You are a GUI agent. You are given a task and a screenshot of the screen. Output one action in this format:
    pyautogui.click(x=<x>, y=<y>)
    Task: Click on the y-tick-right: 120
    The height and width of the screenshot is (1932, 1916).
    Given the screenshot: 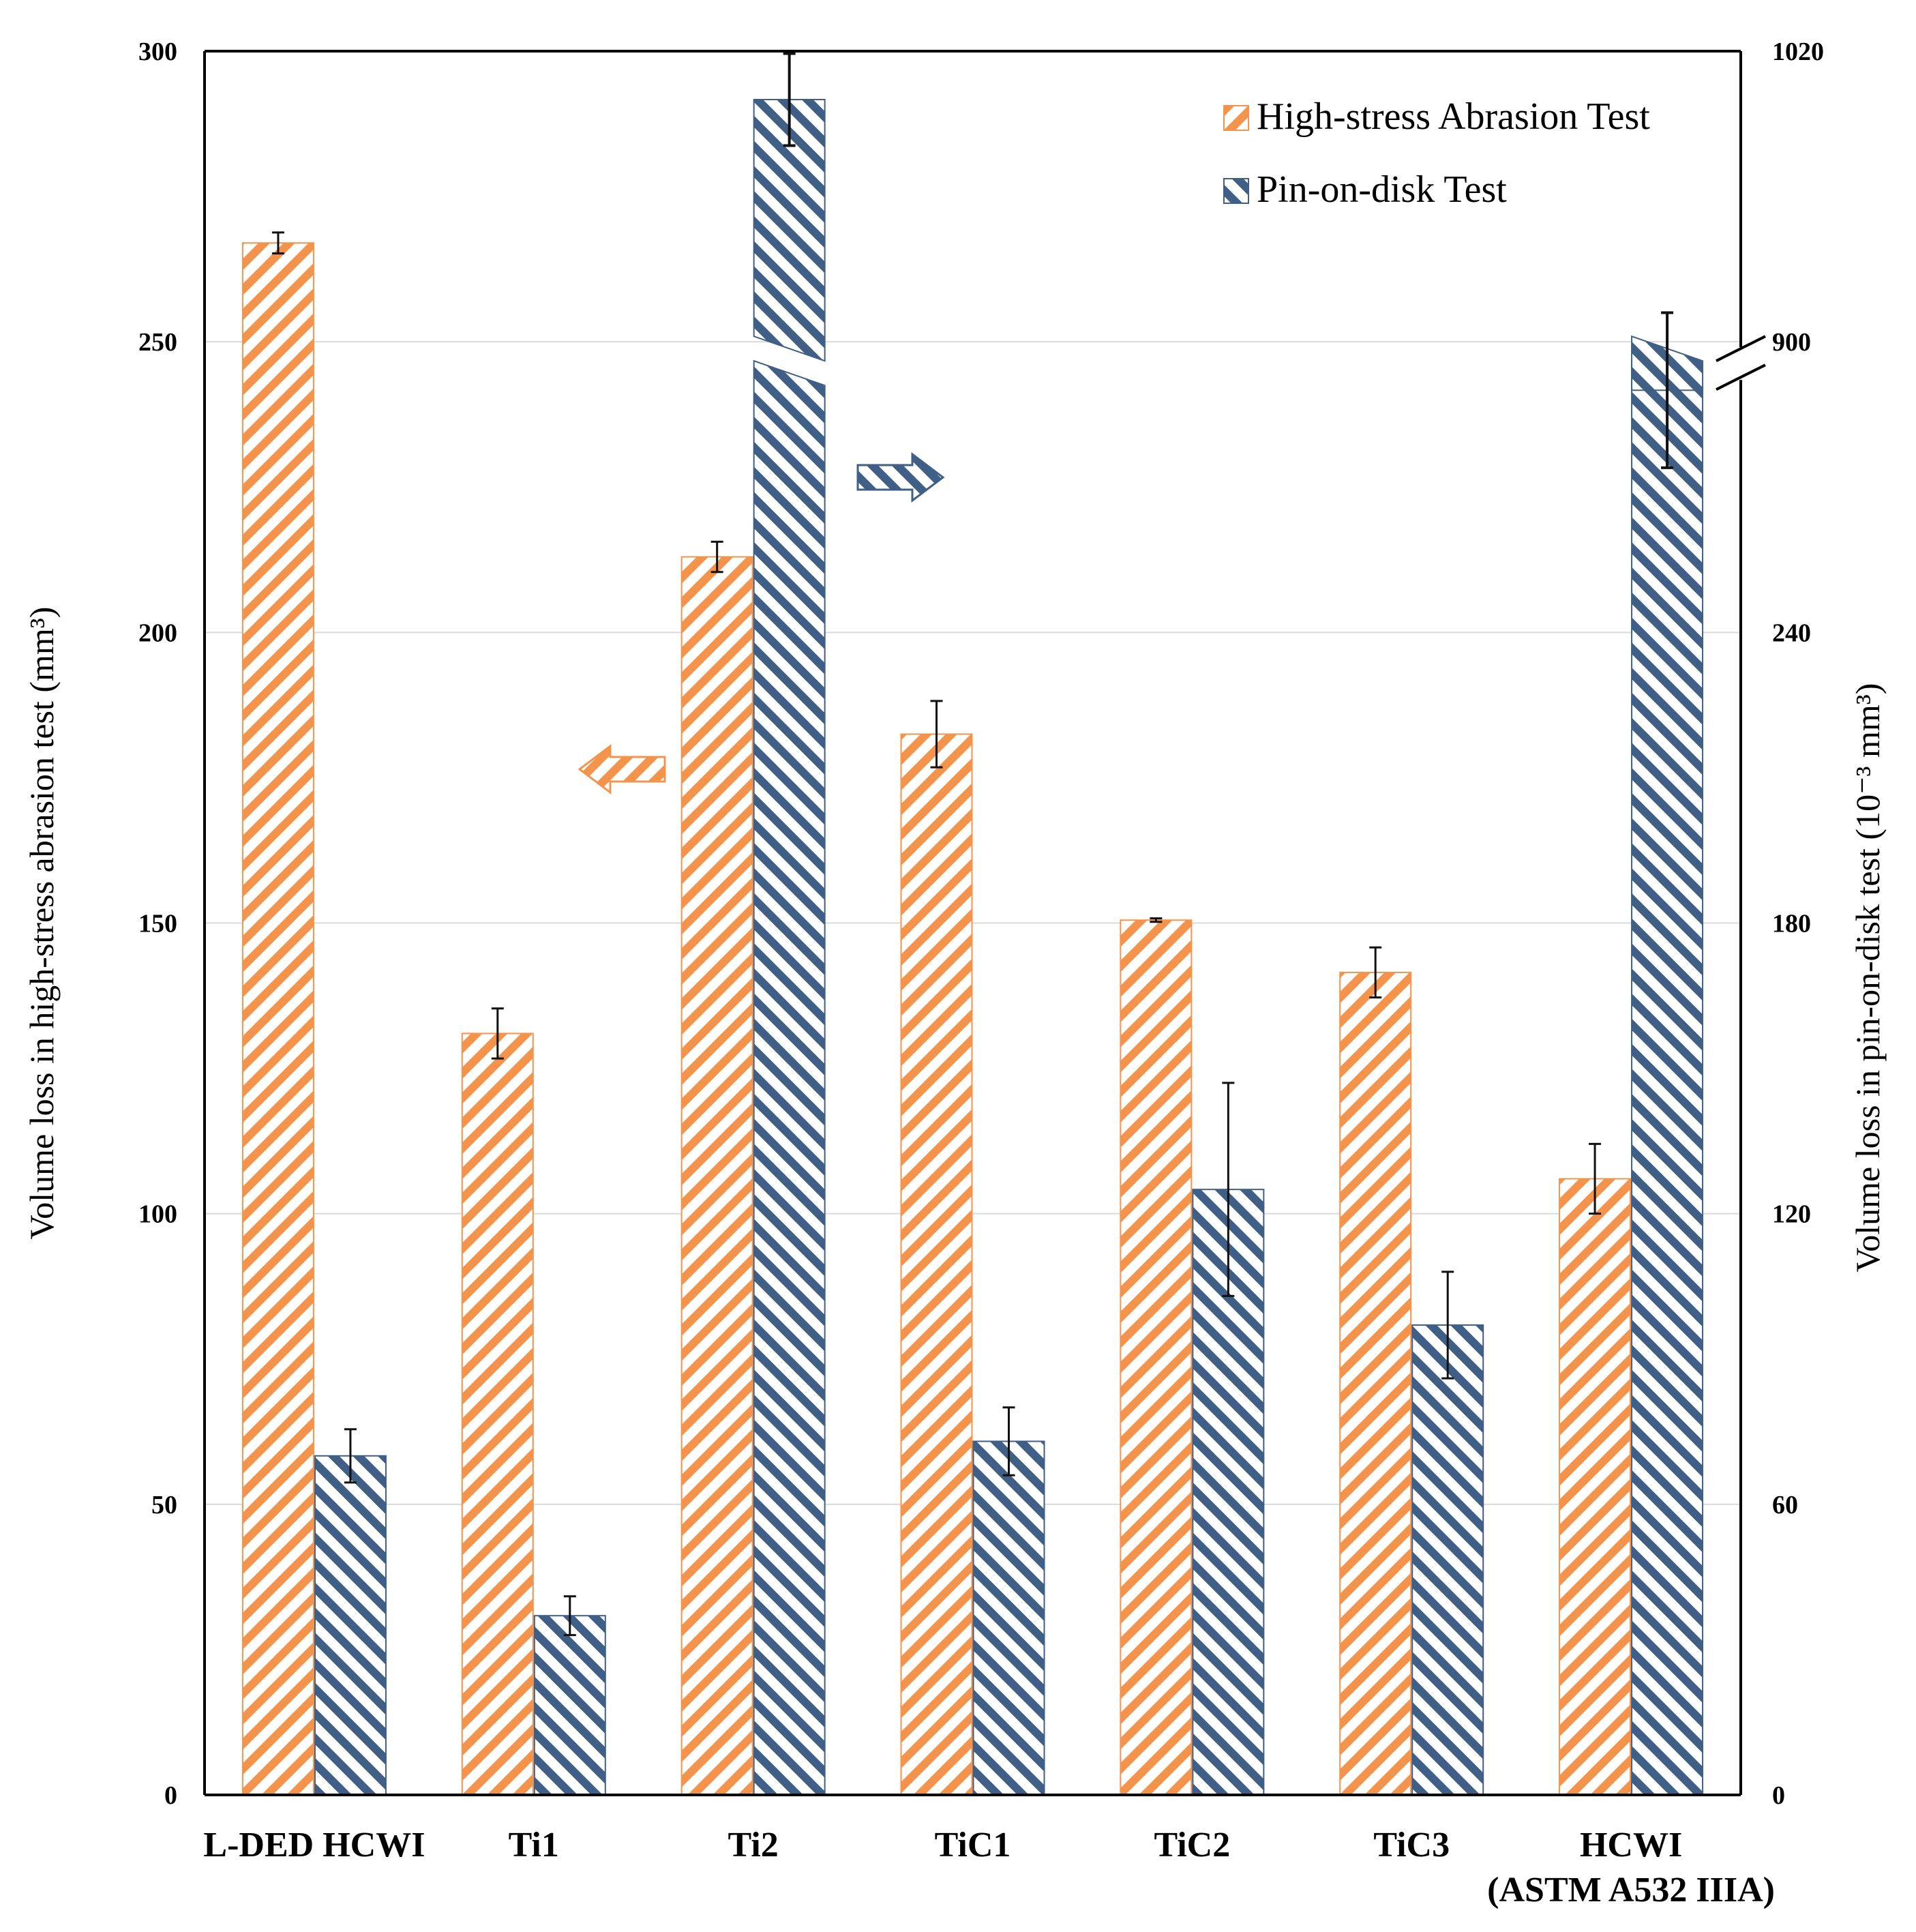 What is the action you would take?
    pyautogui.click(x=1792, y=1214)
    